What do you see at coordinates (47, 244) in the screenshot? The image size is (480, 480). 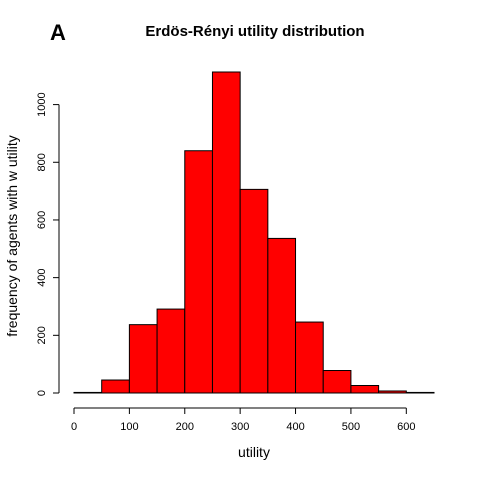 I see `y-axis: 0 200 400 600 800 1000` at bounding box center [47, 244].